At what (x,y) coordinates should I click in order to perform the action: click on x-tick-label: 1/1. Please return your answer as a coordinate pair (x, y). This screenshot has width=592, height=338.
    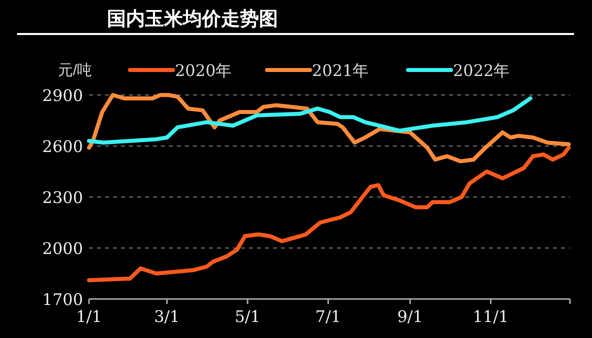
    Looking at the image, I should click on (89, 316).